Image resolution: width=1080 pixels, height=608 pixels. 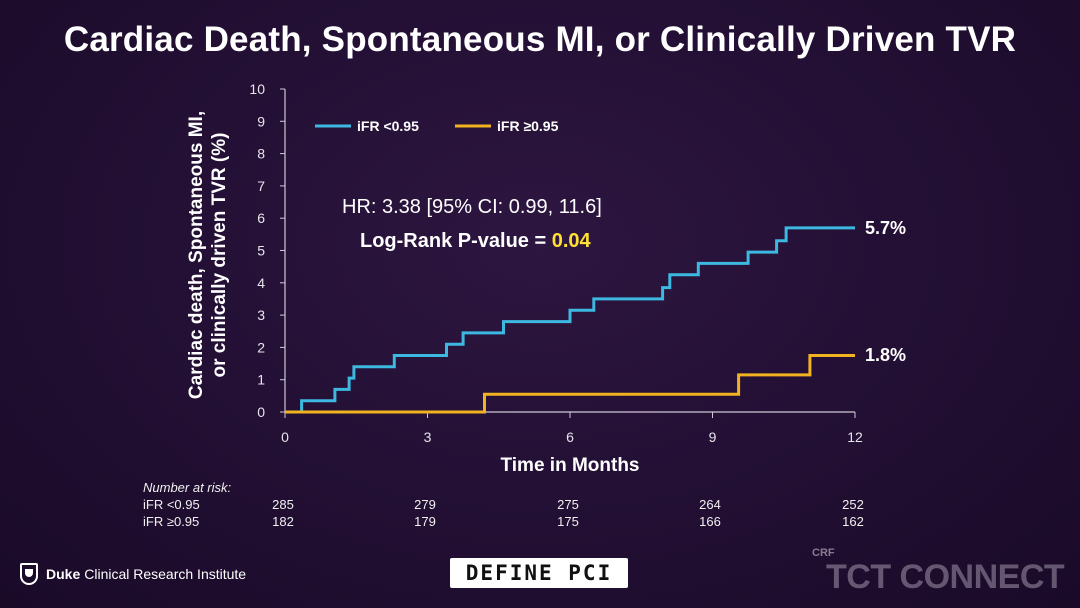 I want to click on institute-name: Clinical Research Institute, so click(x=165, y=574).